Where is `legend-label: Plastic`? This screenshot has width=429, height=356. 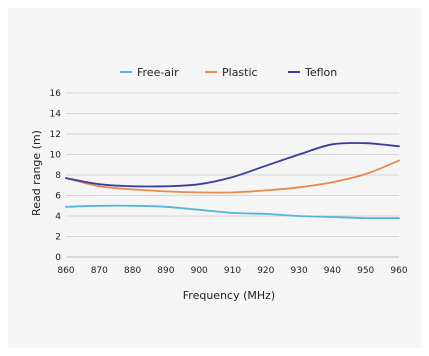
legend-label: Plastic is located at coordinates (240, 72).